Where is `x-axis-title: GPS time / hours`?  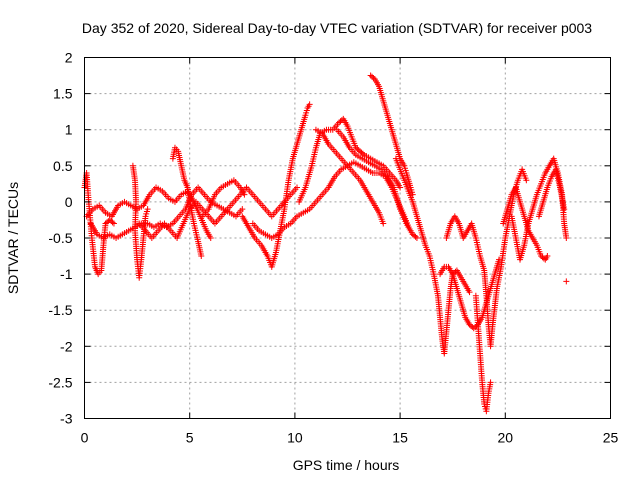
x-axis-title: GPS time / hours is located at coordinates (346, 465).